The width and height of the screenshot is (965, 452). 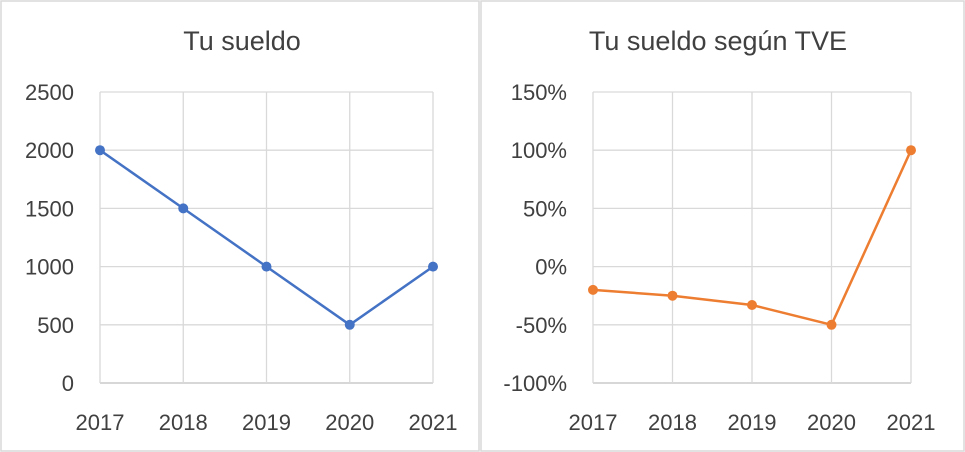 What do you see at coordinates (545, 208) in the screenshot?
I see `y-tick-label: 50%` at bounding box center [545, 208].